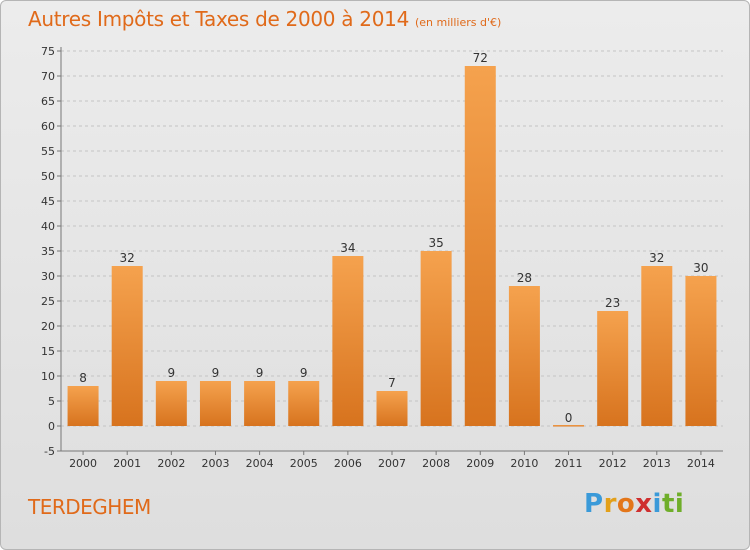 The image size is (750, 550). I want to click on y-tick-label: 60, so click(48, 126).